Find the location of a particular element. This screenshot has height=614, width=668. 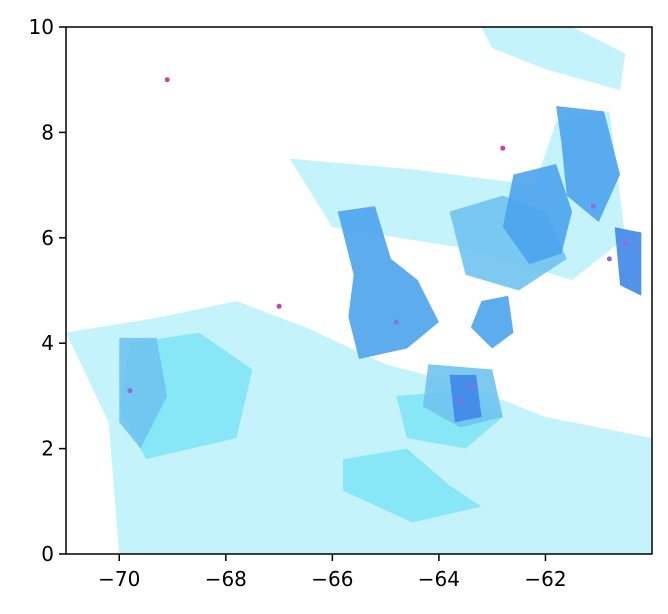

y-tick-label: 2 is located at coordinates (47, 449).